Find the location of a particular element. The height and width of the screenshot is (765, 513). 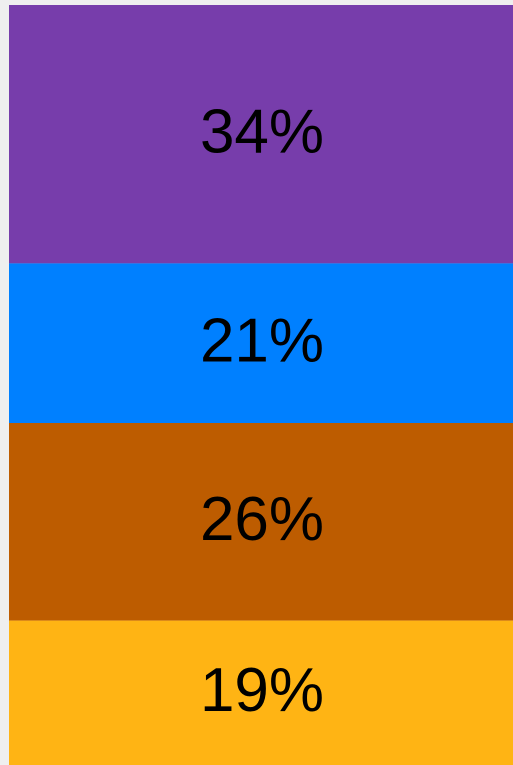

segment-label: 21% is located at coordinates (262, 341).